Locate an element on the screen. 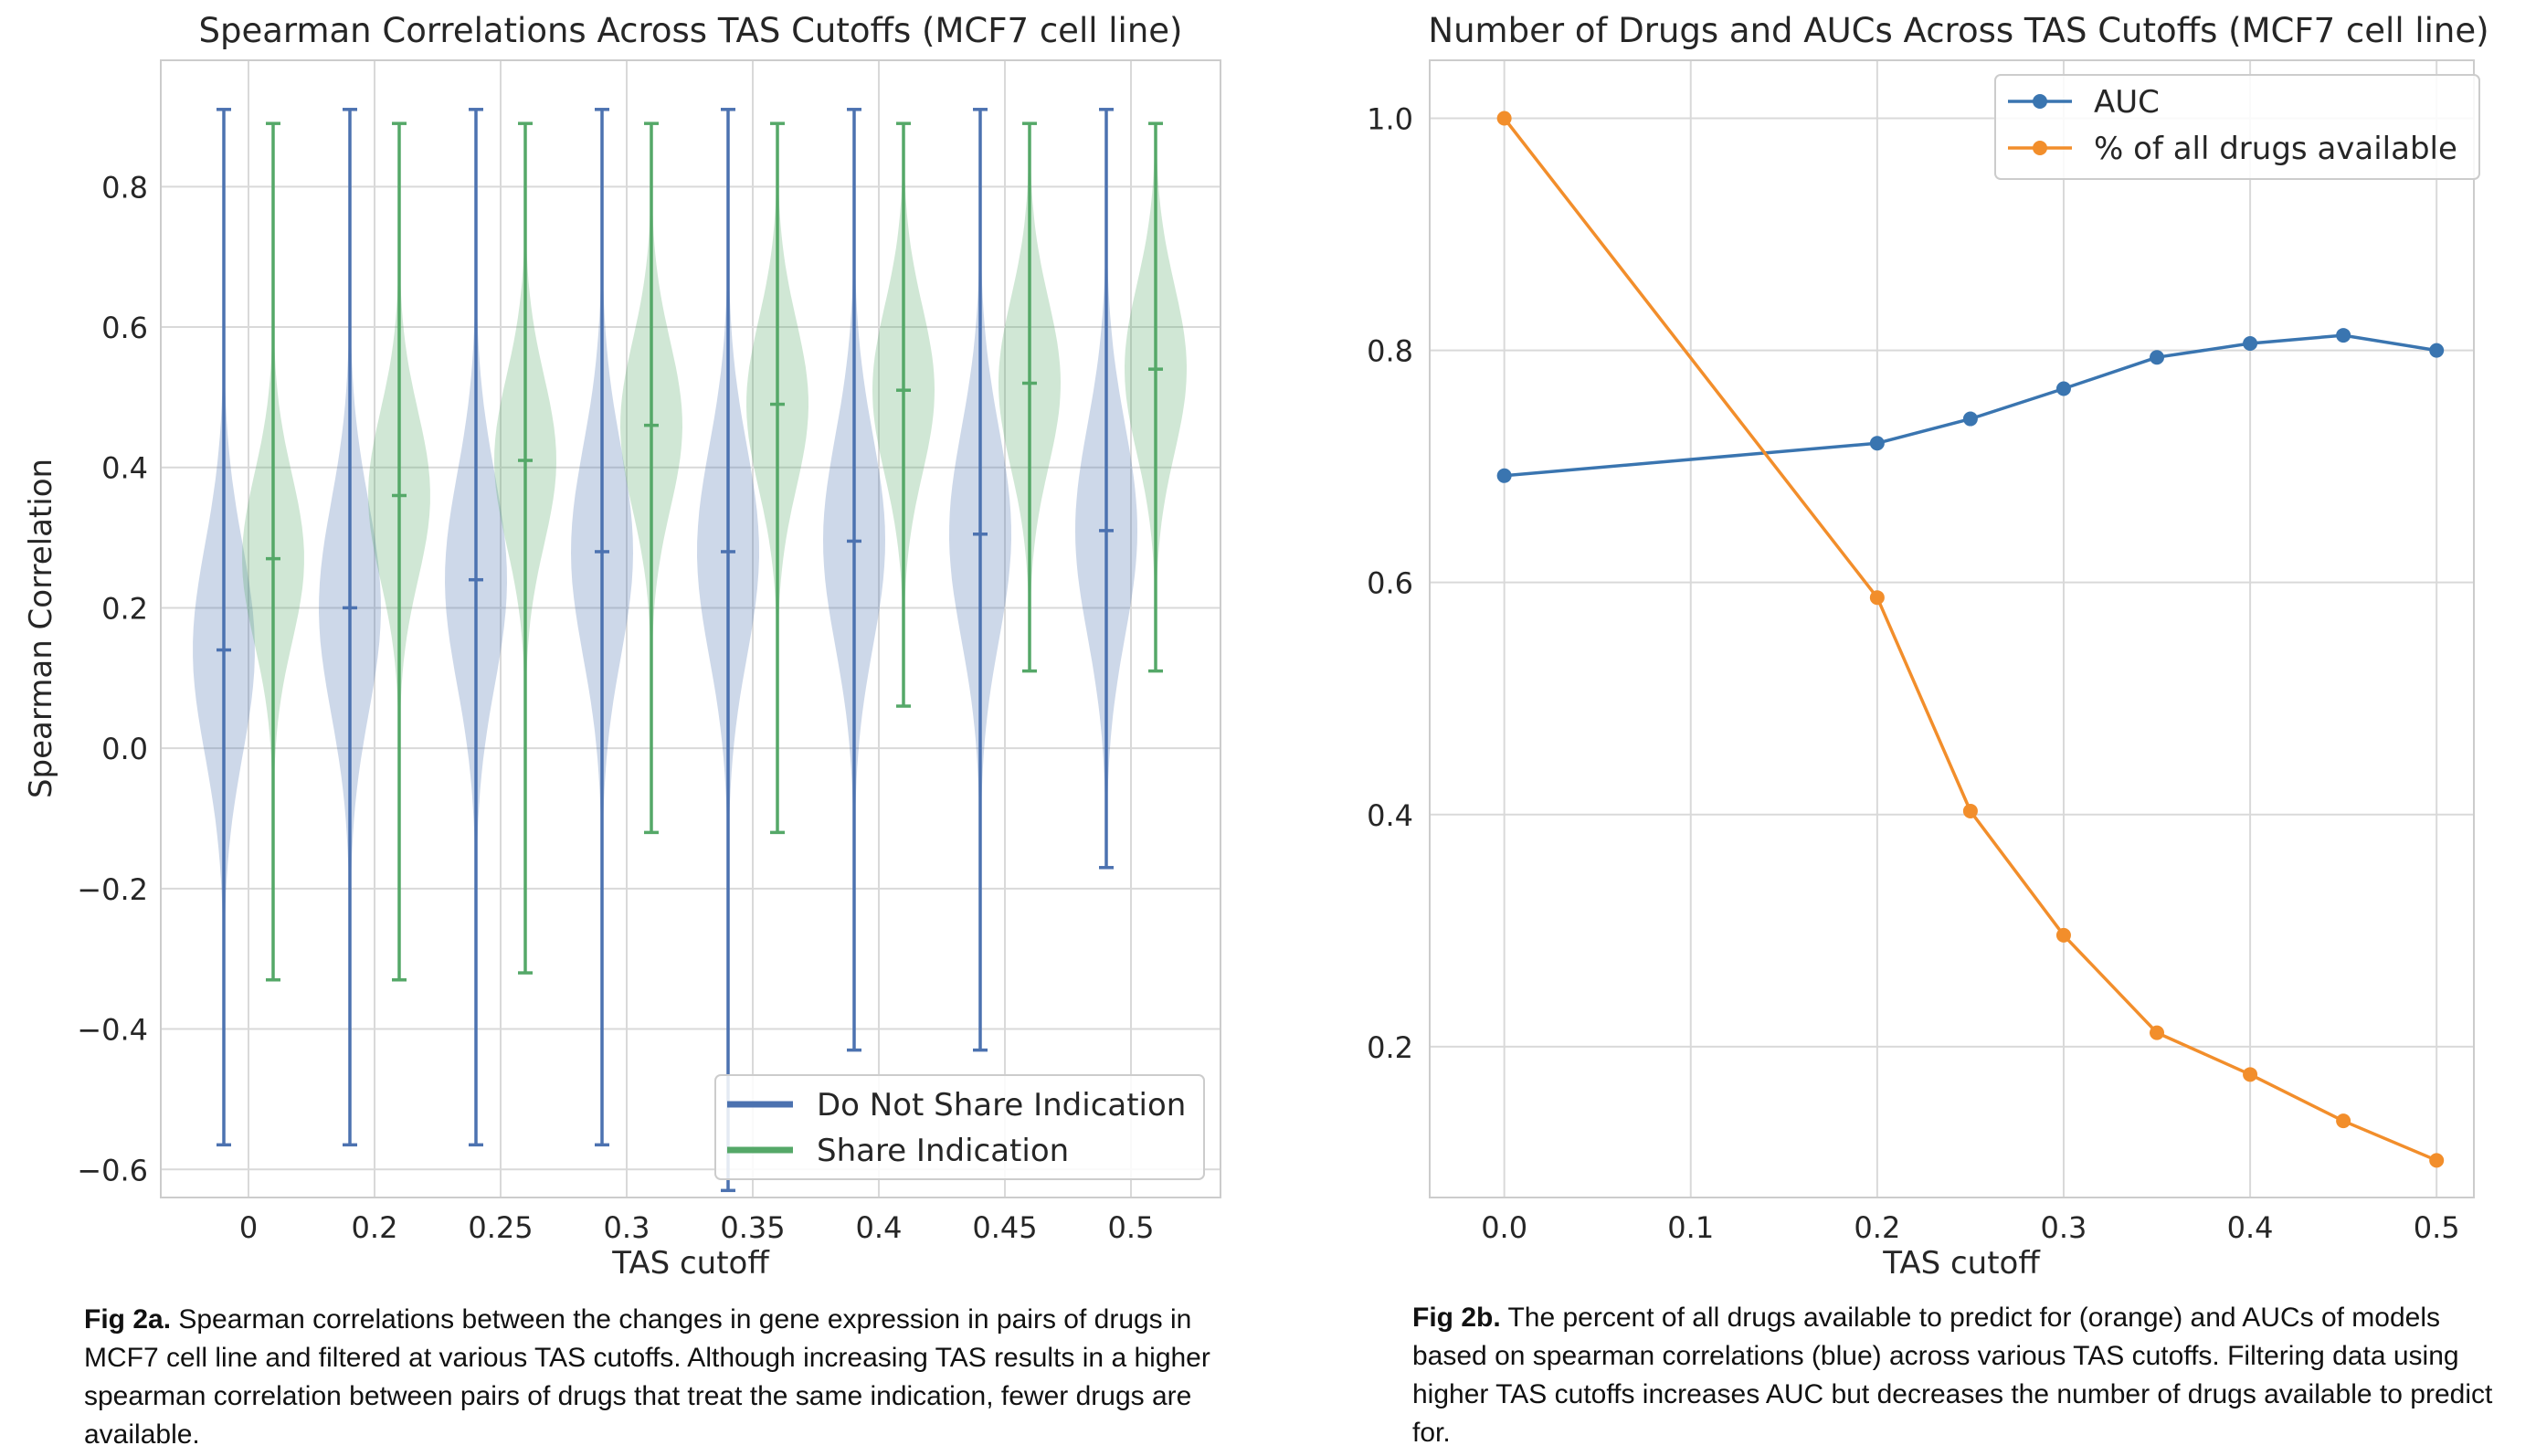  y-tick-label: 0.0 is located at coordinates (125, 749).